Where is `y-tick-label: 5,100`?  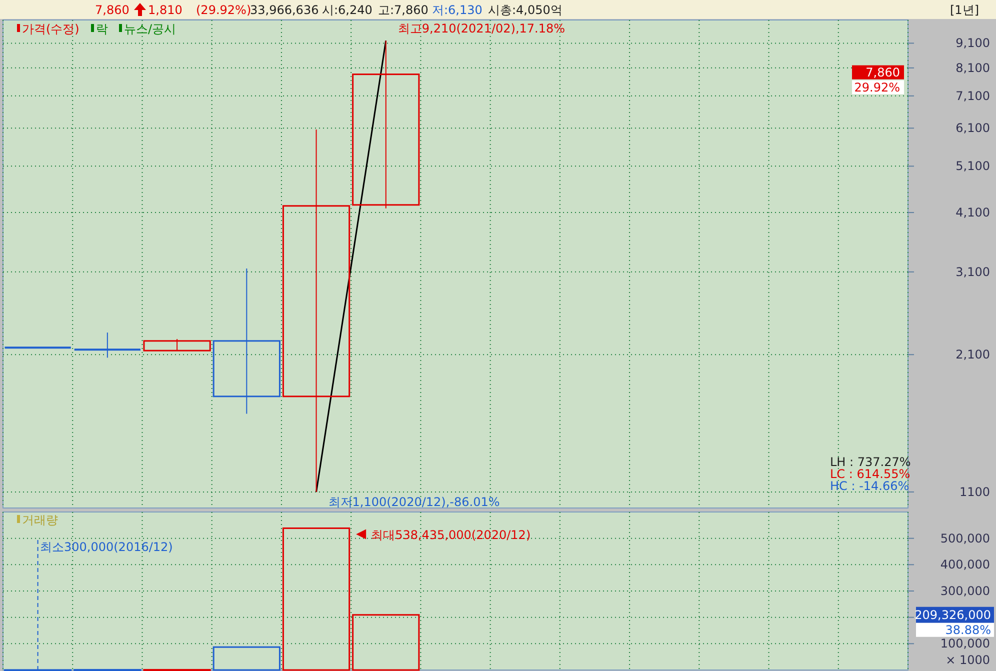
y-tick-label: 5,100 is located at coordinates (973, 166).